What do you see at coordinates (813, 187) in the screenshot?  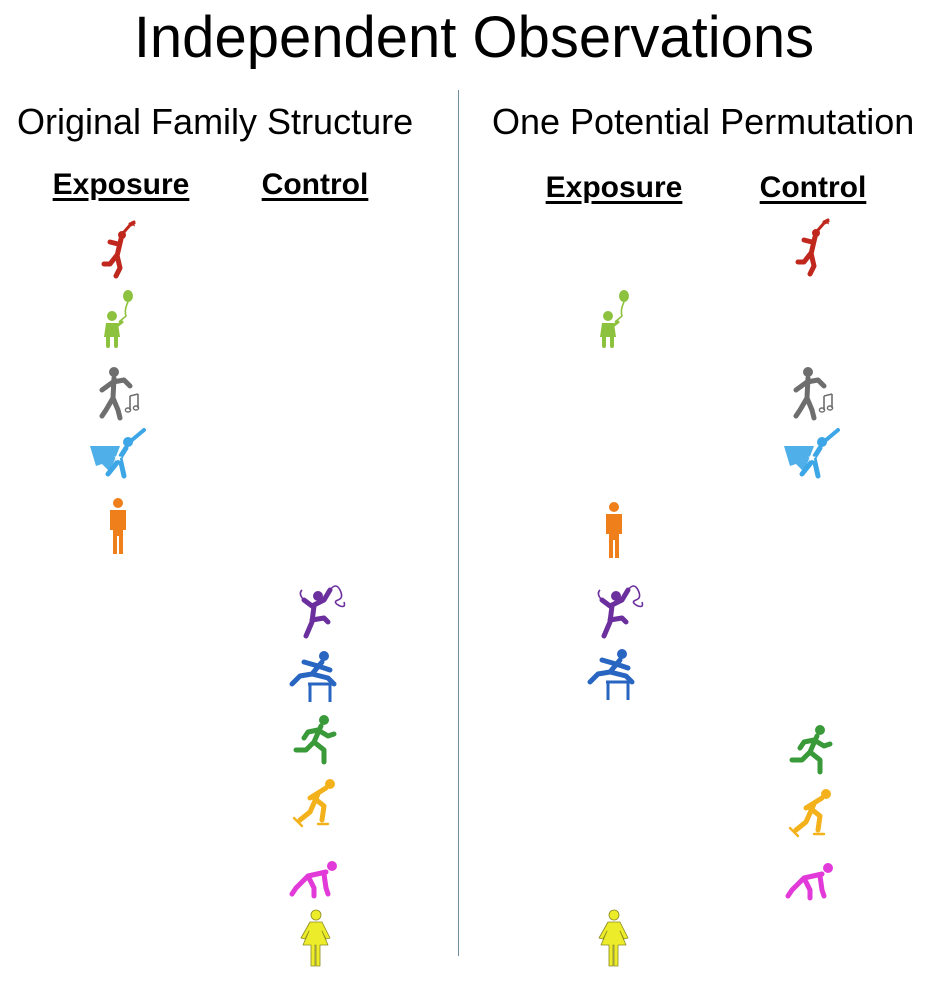 I see `permutation-control-header: Control` at bounding box center [813, 187].